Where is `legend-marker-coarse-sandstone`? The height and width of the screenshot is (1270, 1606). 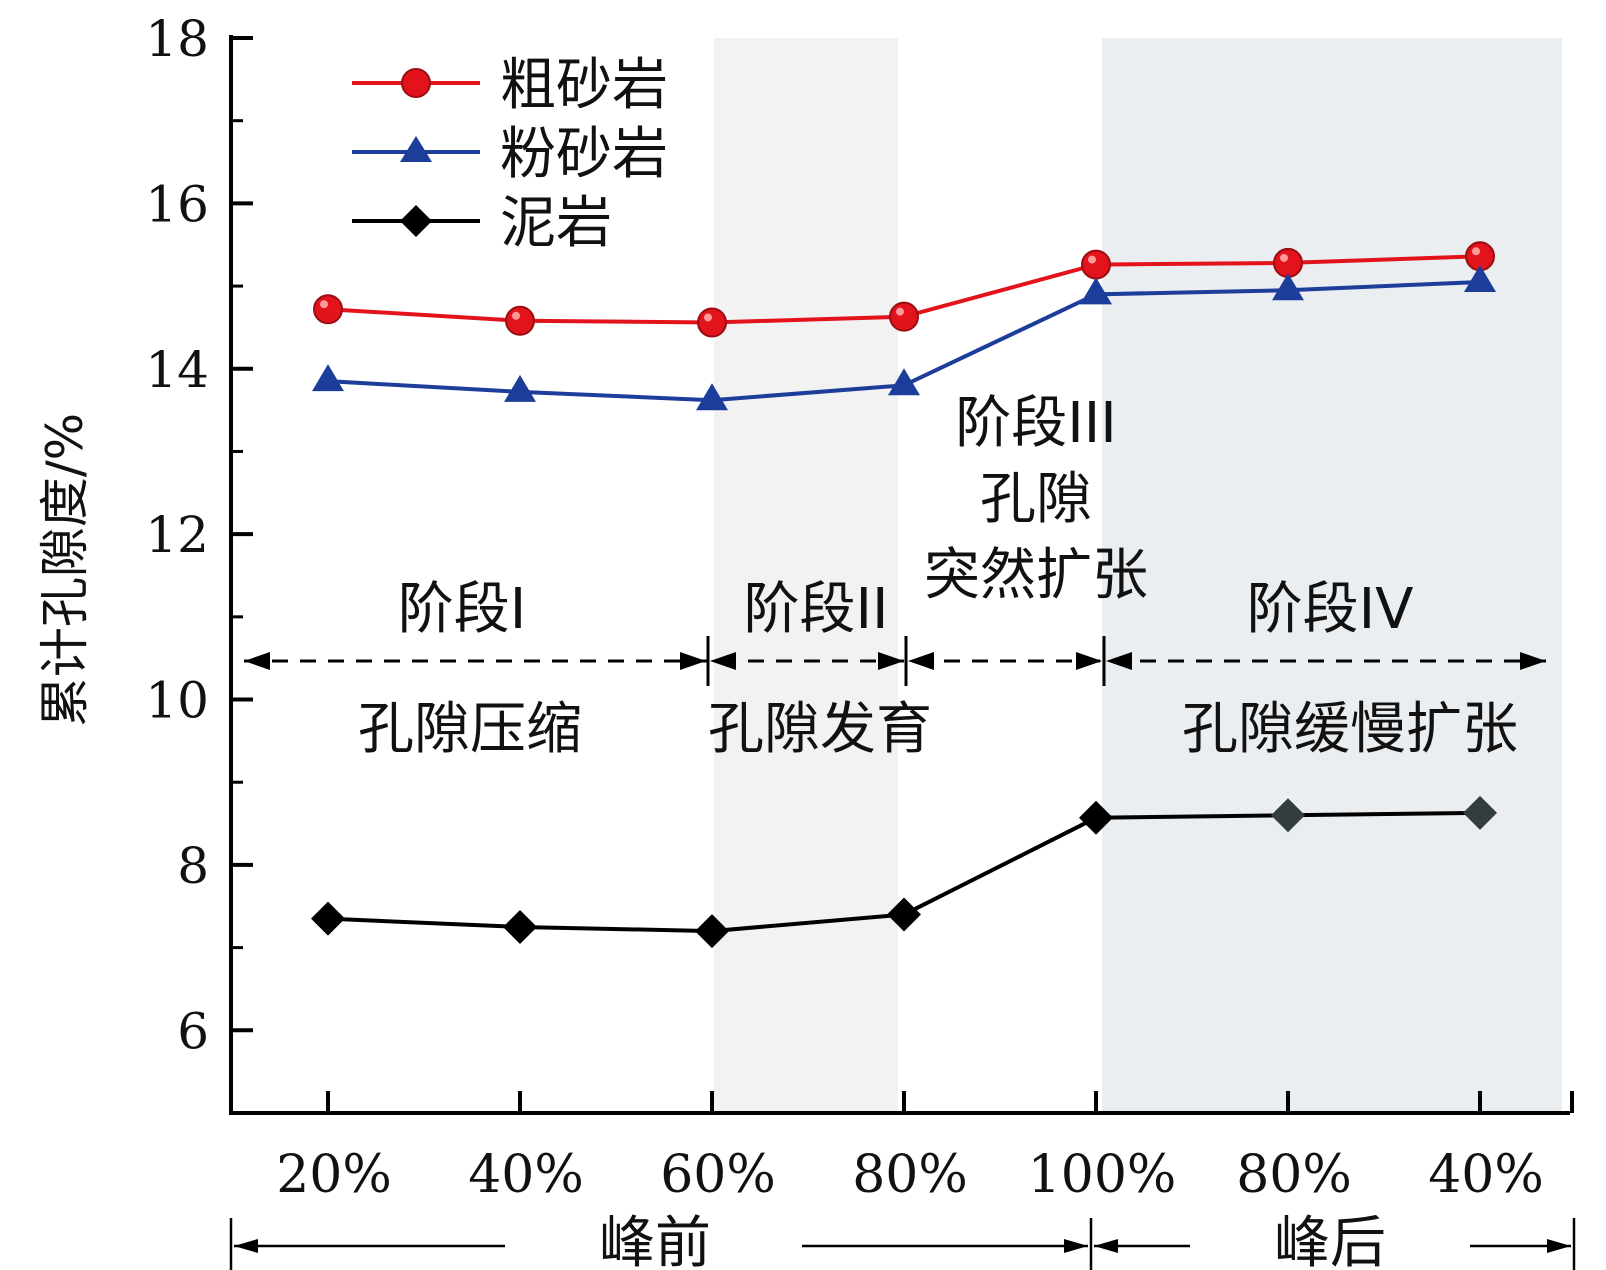 legend-marker-coarse-sandstone is located at coordinates (416, 83).